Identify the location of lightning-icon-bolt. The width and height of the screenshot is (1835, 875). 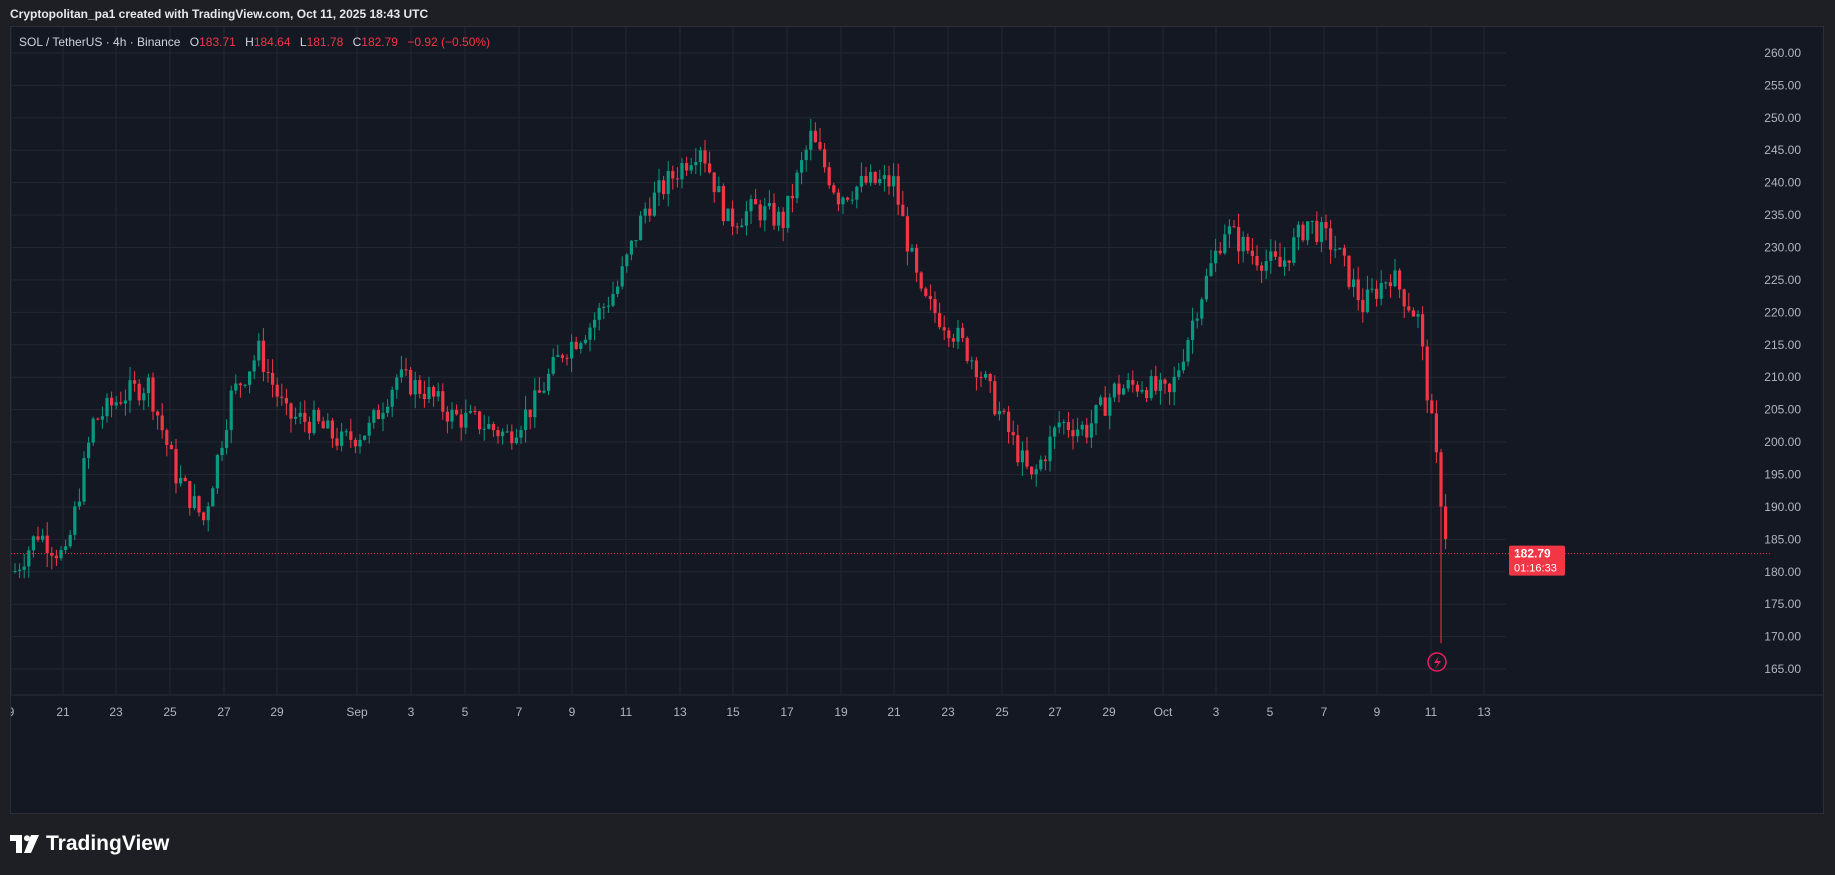
(1437, 662).